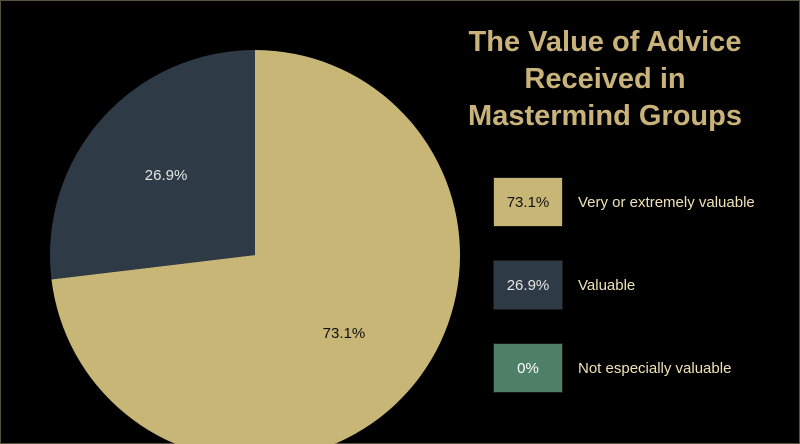  Describe the element at coordinates (528, 202) in the screenshot. I see `legend-swatch-very-valuable: 73.1%` at that location.